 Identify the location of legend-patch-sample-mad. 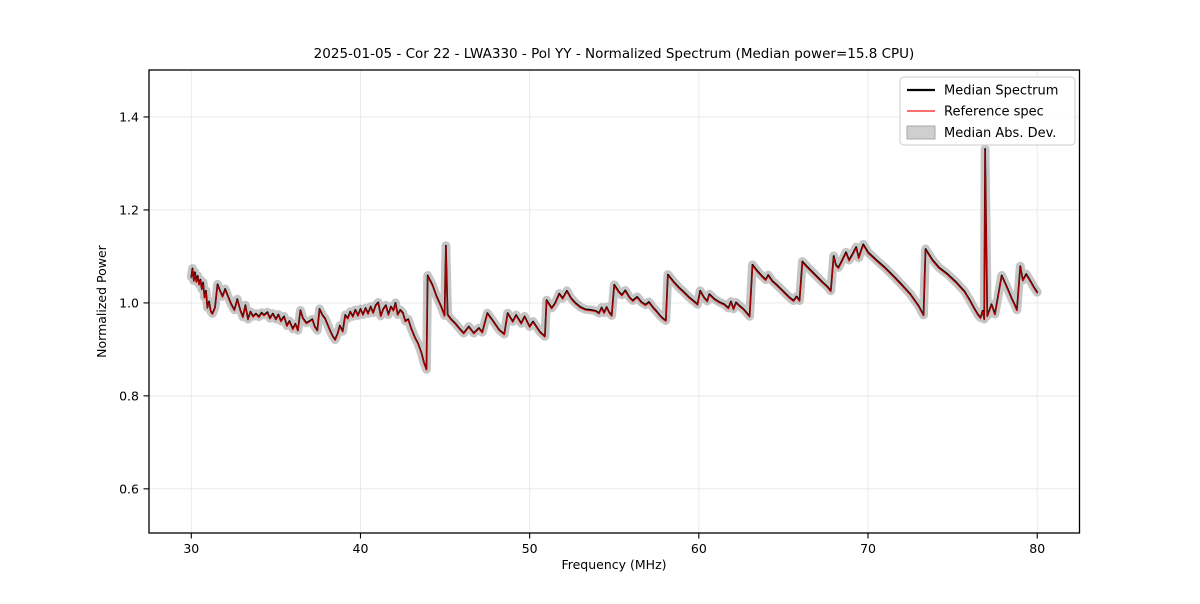
(921, 132).